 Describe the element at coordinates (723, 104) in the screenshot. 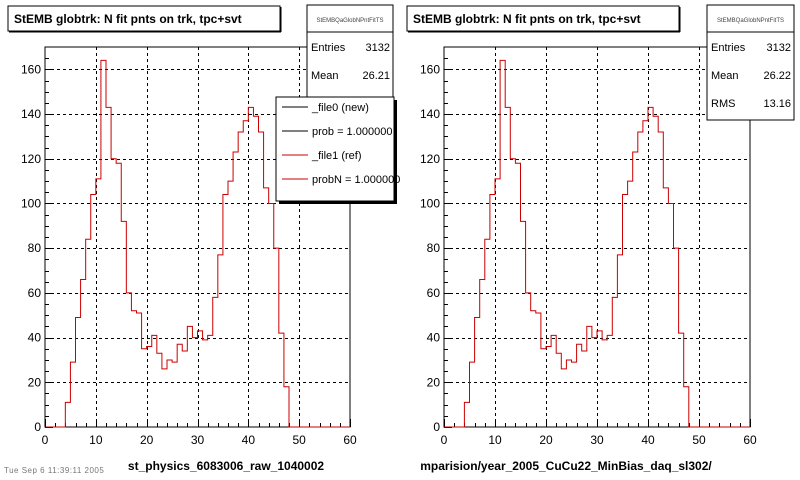

I see `stats-label: RMS` at that location.